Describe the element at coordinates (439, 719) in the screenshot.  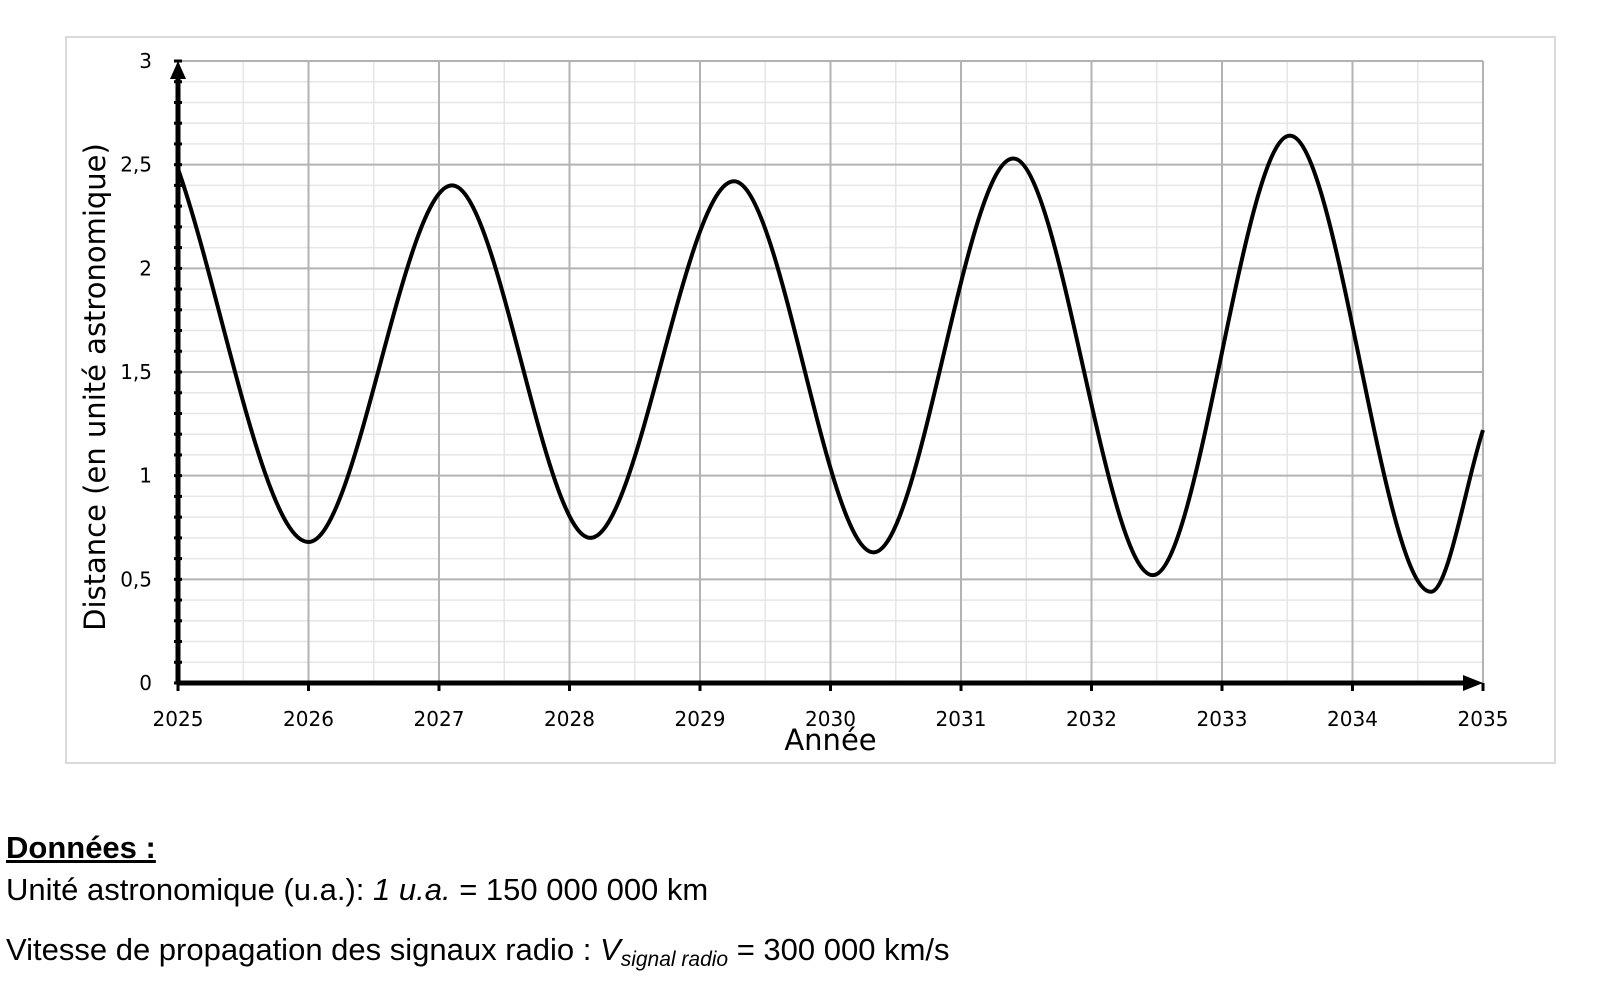
I see `x-tick-label: 2027` at that location.